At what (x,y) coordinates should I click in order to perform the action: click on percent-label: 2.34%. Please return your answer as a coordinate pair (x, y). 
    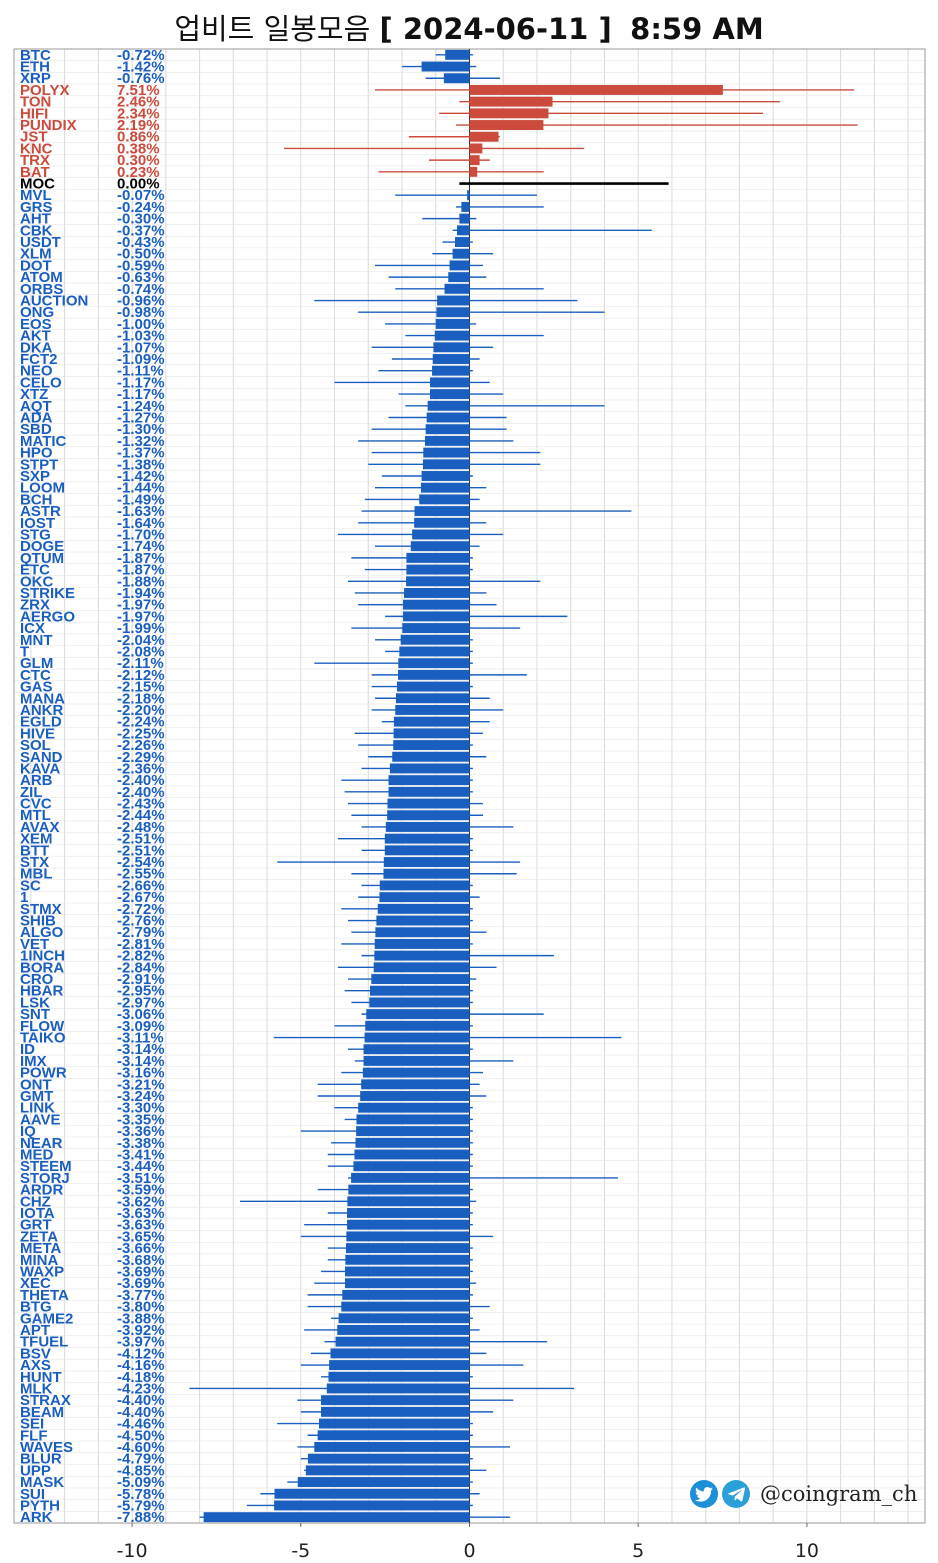
    Looking at the image, I should click on (138, 113).